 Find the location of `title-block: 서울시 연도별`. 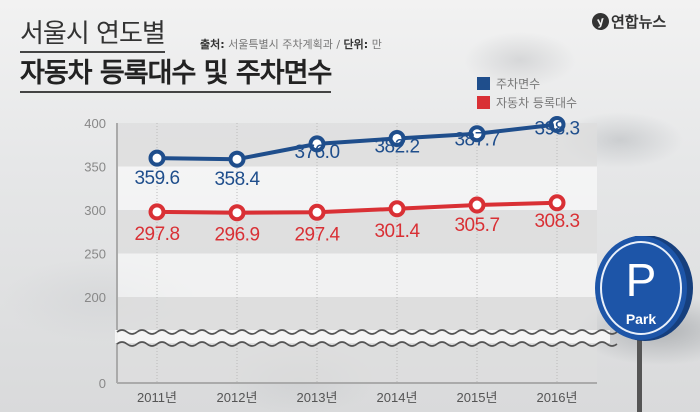

title-block: 서울시 연도별 is located at coordinates (93, 35).